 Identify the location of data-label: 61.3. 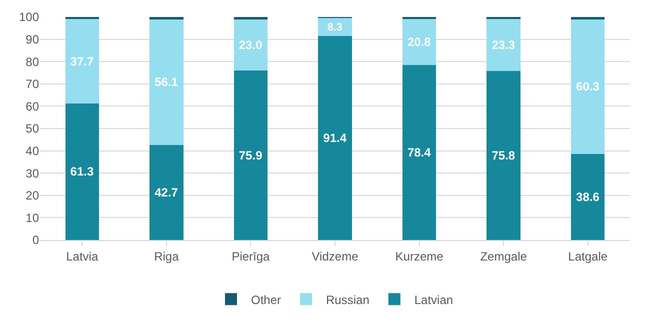
(82, 171).